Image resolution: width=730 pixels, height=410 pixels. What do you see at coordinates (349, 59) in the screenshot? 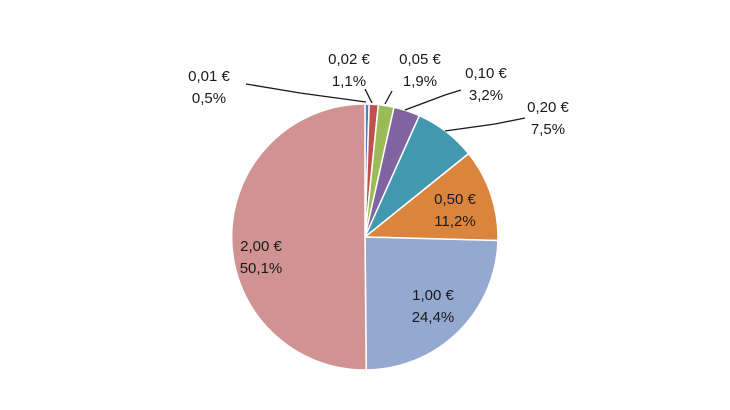
I see `slice-category-label: 0,02 €` at bounding box center [349, 59].